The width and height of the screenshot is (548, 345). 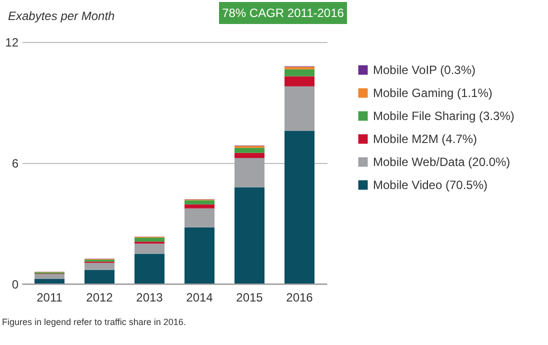 What do you see at coordinates (150, 297) in the screenshot?
I see `x-tick-label: 2013` at bounding box center [150, 297].